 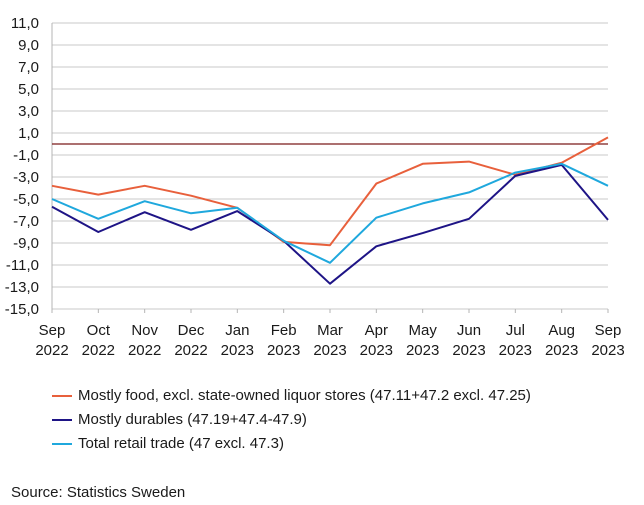 What do you see at coordinates (22, 309) in the screenshot?
I see `y-tick-label: -15,0` at bounding box center [22, 309].